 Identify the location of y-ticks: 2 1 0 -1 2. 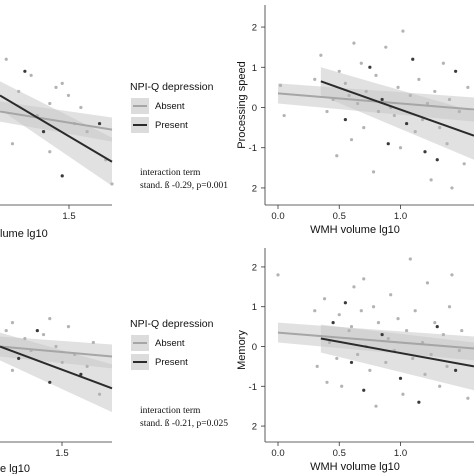
(257, 108).